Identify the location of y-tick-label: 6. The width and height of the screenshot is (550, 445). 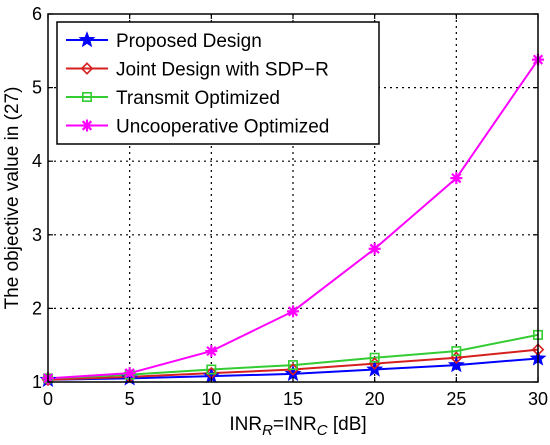
(37, 14).